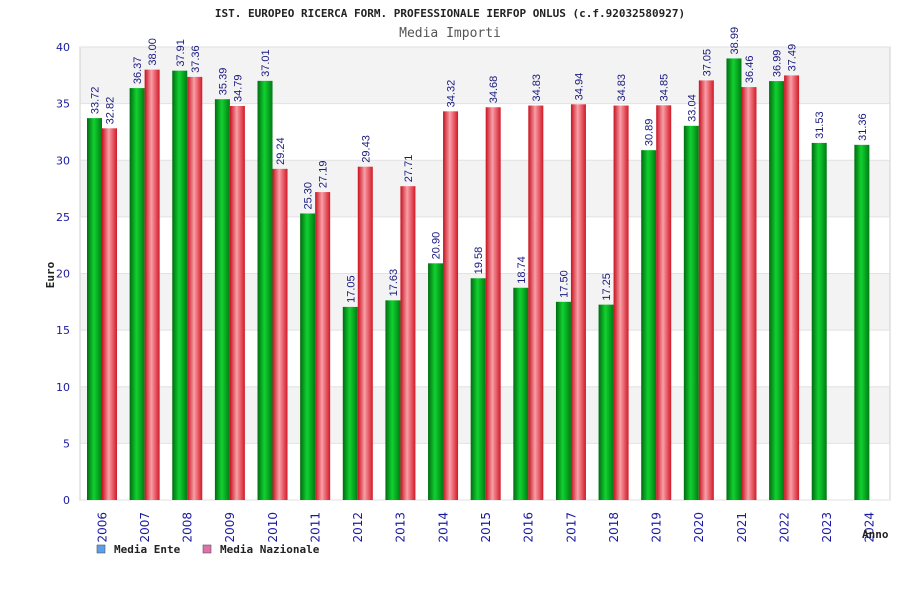 Image resolution: width=900 pixels, height=600 pixels. Describe the element at coordinates (266, 63) in the screenshot. I see `data-label: 37.01` at that location.